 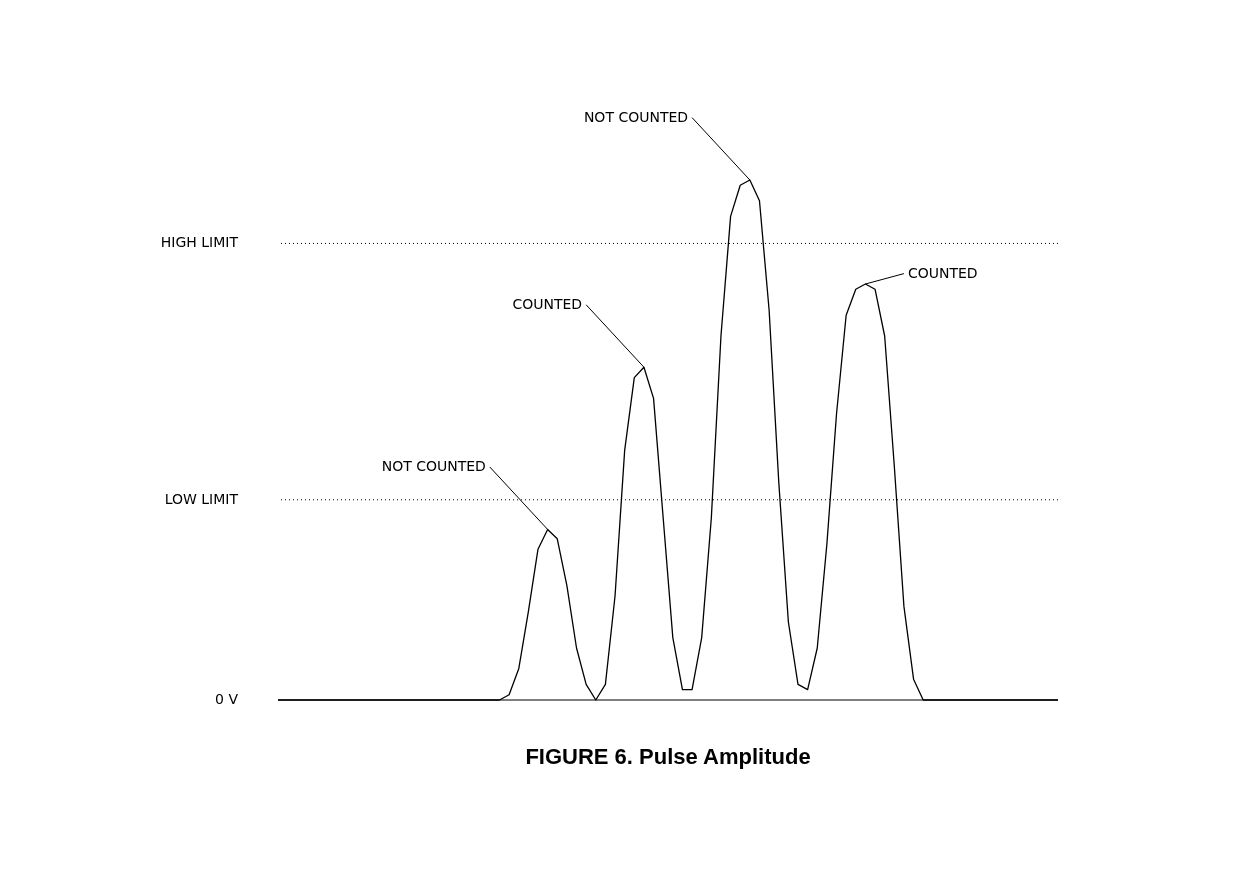 What do you see at coordinates (201, 498) in the screenshot?
I see `ref-line-label: LOW LIMIT` at bounding box center [201, 498].